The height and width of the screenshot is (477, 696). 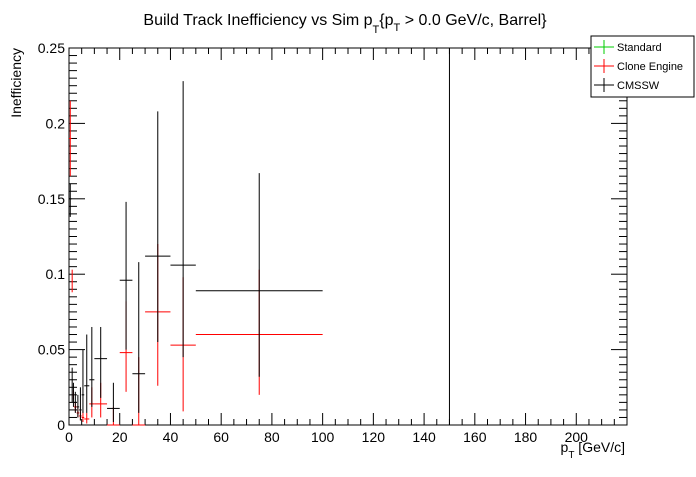 I want to click on legend-entry: Clone Engine, so click(x=638, y=66).